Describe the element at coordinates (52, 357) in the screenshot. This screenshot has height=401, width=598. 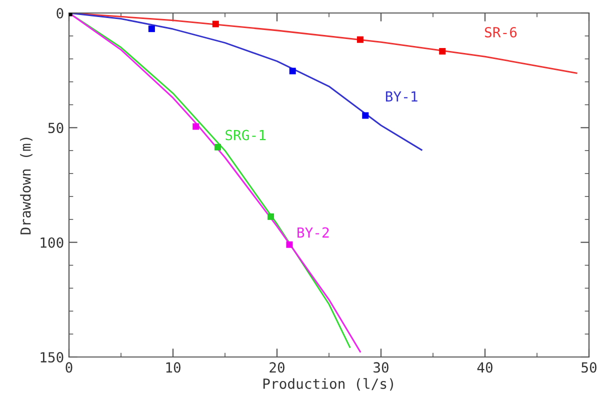
I see `y-tick-label: 150` at that location.